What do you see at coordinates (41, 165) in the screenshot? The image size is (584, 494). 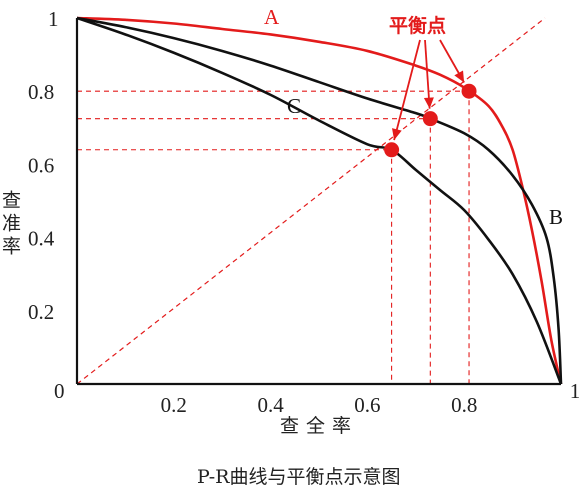 I see `y-tick-label: 0.6` at bounding box center [41, 165].